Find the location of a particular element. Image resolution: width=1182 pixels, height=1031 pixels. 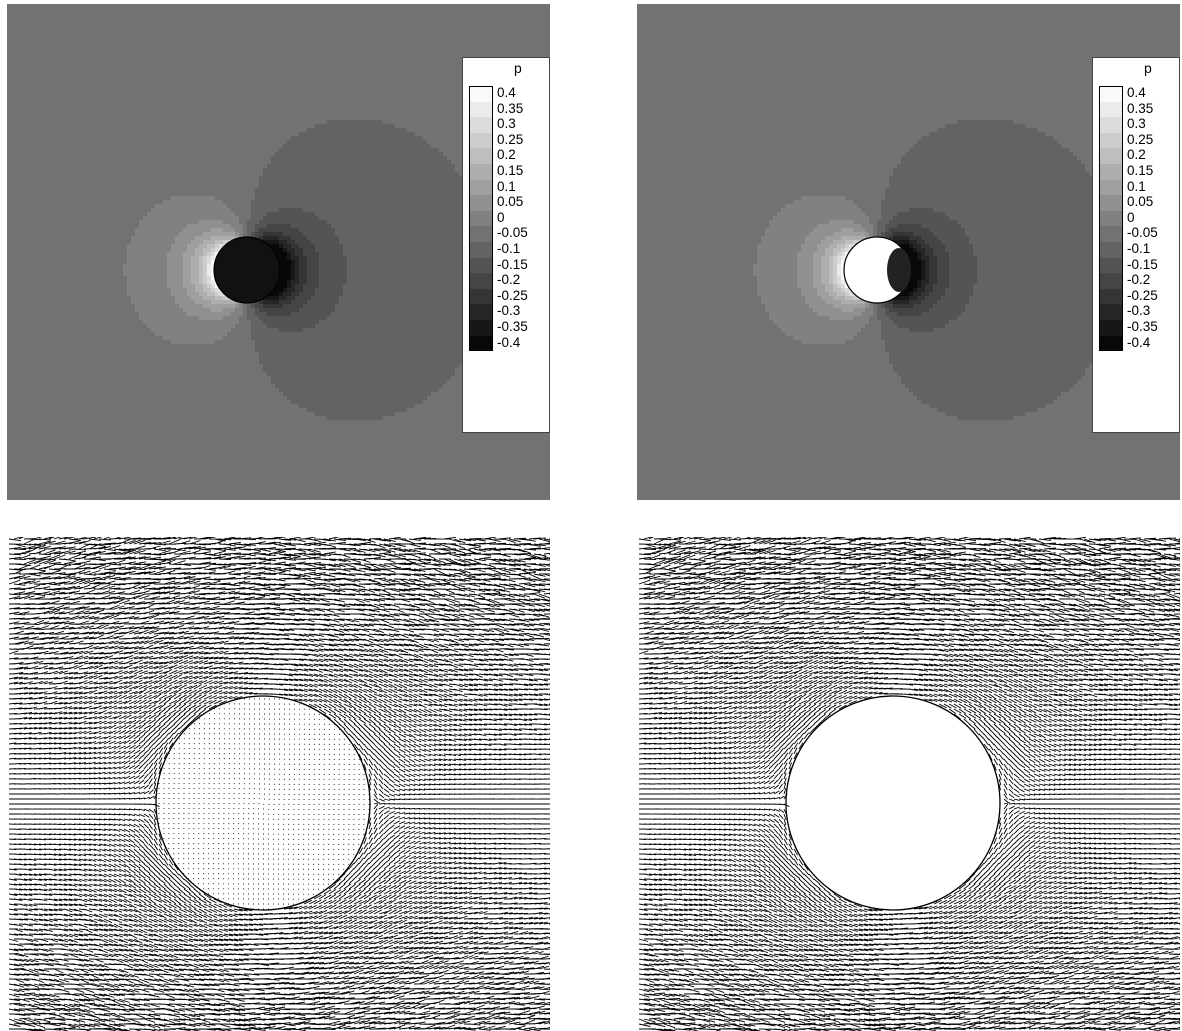

legend-label: -0.3 is located at coordinates (1138, 310).